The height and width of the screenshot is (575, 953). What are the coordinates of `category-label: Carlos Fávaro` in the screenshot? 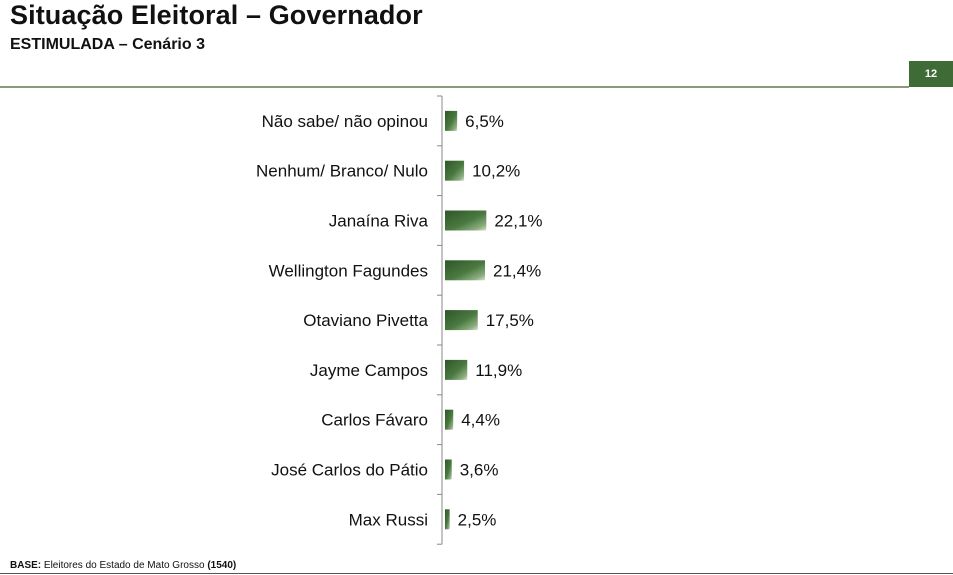 It's located at (374, 420).